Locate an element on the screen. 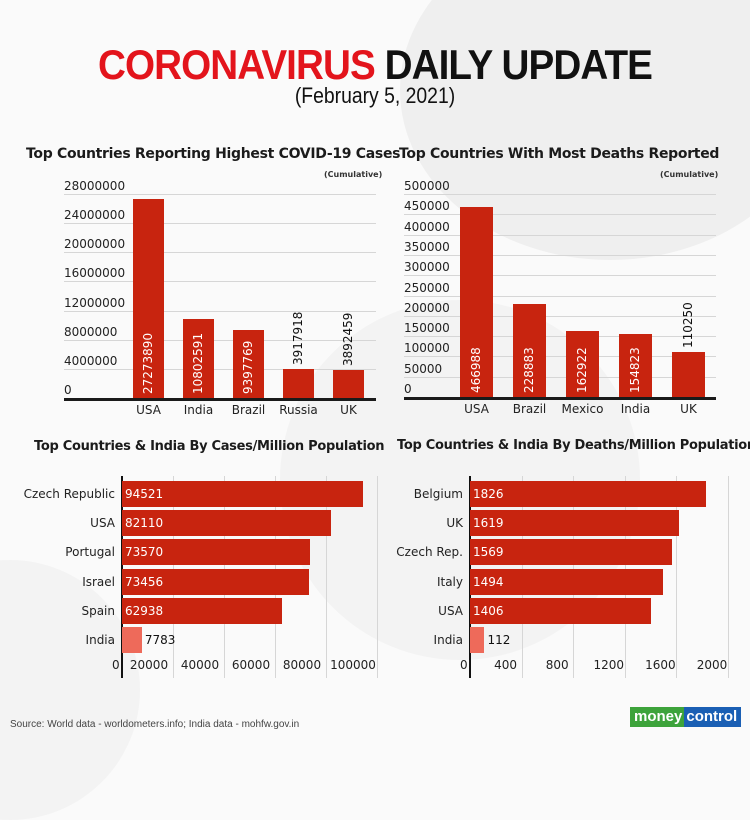 The height and width of the screenshot is (820, 750). y-tick-label: 150000 is located at coordinates (427, 328).